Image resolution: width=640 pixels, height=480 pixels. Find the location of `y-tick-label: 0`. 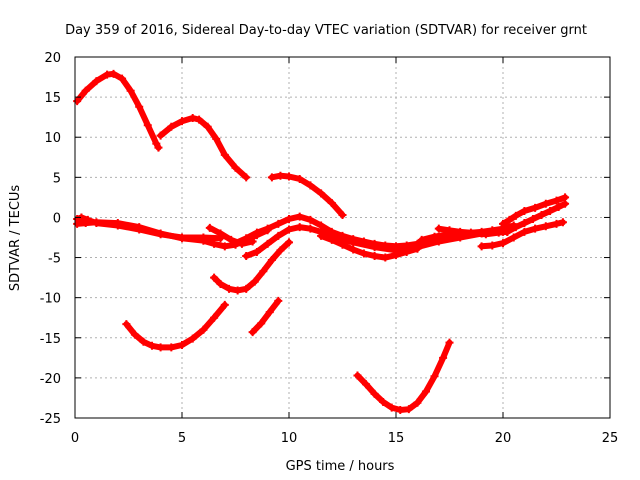

y-tick-label: 0 is located at coordinates (57, 218).